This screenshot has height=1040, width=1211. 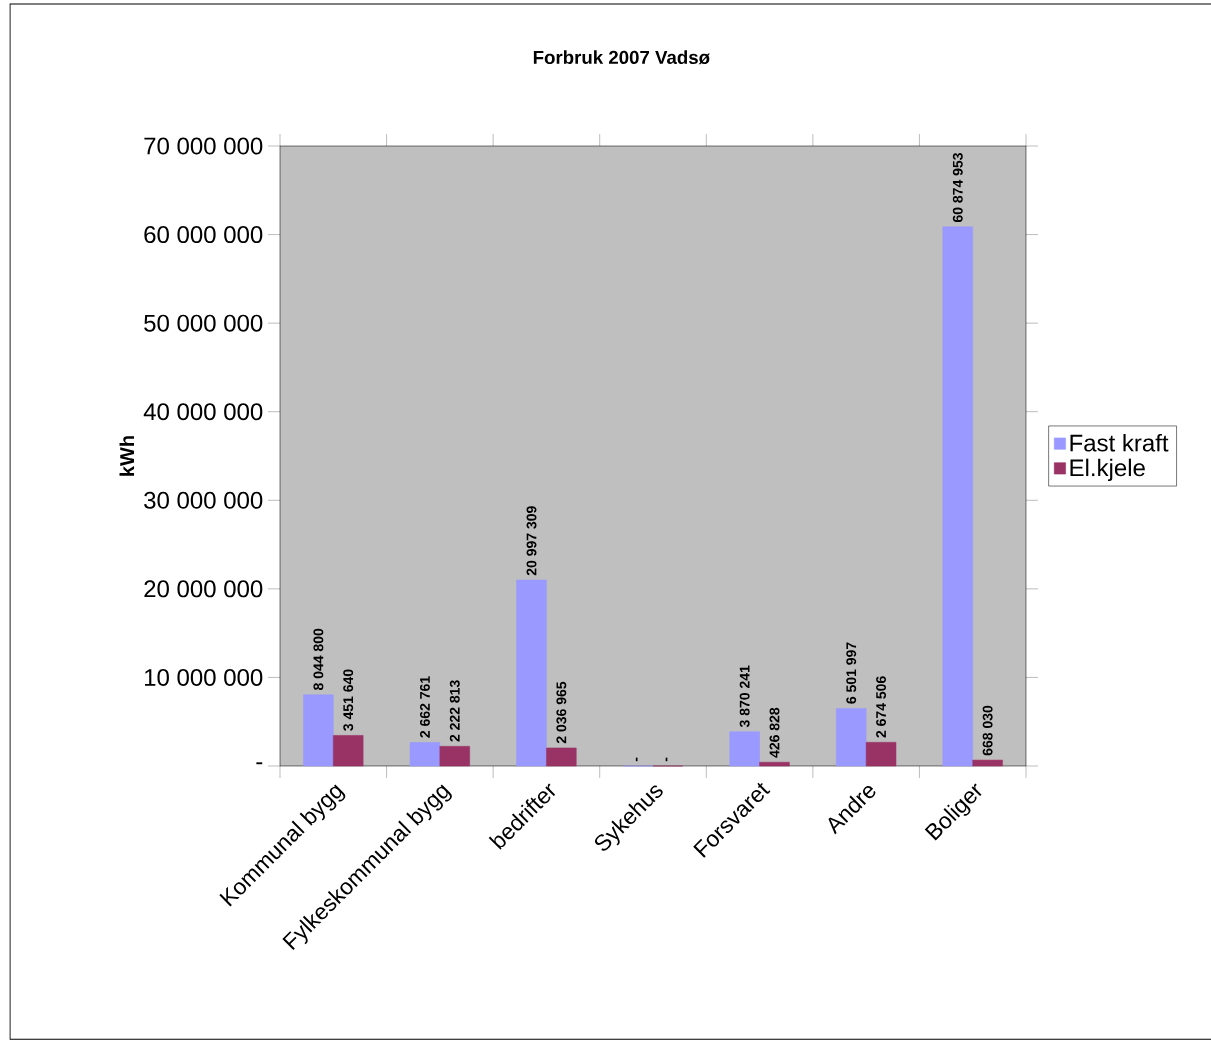 What do you see at coordinates (987, 730) in the screenshot?
I see `data-label: 668 030` at bounding box center [987, 730].